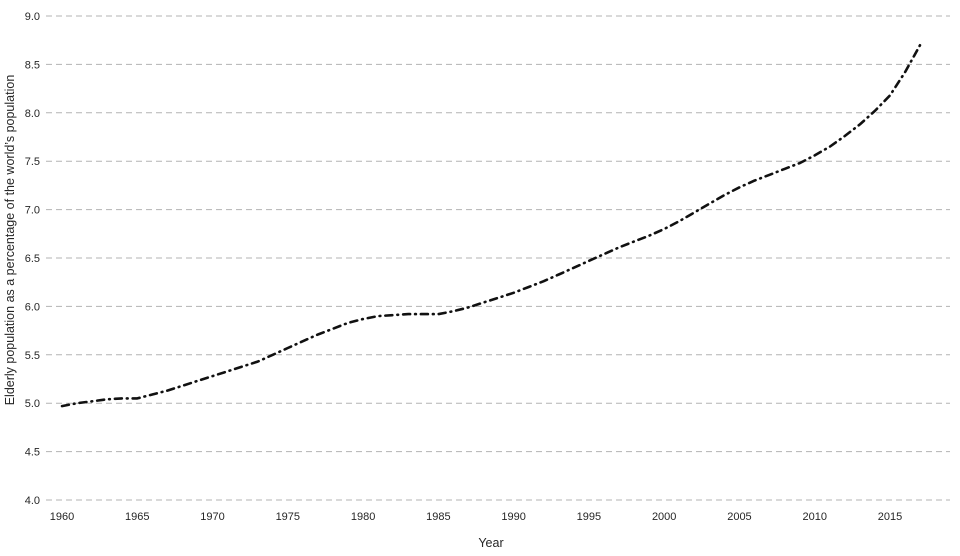 The image size is (960, 556). I want to click on x-tick-label: 2015, so click(890, 517).